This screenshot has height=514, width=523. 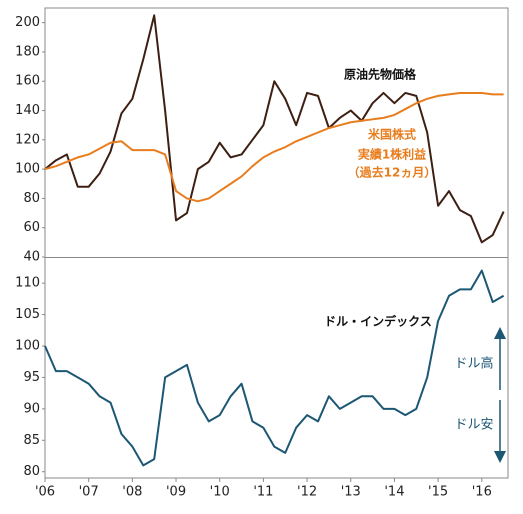 What do you see at coordinates (392, 134) in the screenshot?
I see `series-label: 米国株式` at bounding box center [392, 134].